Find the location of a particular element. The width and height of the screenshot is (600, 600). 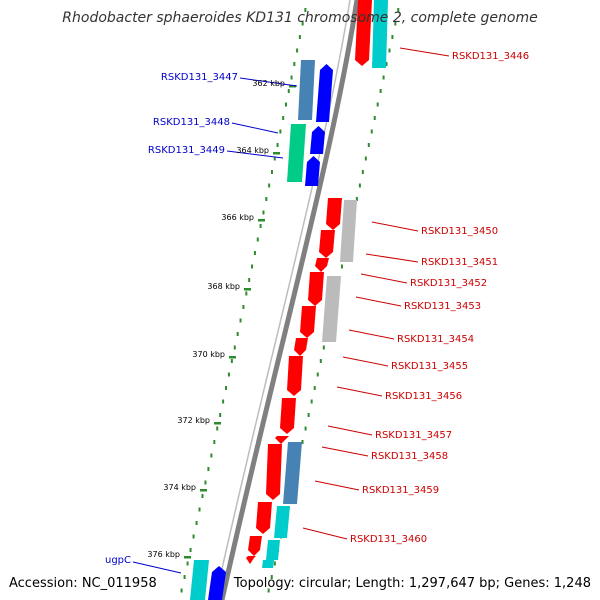

kbp-label: 376 kbp is located at coordinates (163, 554).